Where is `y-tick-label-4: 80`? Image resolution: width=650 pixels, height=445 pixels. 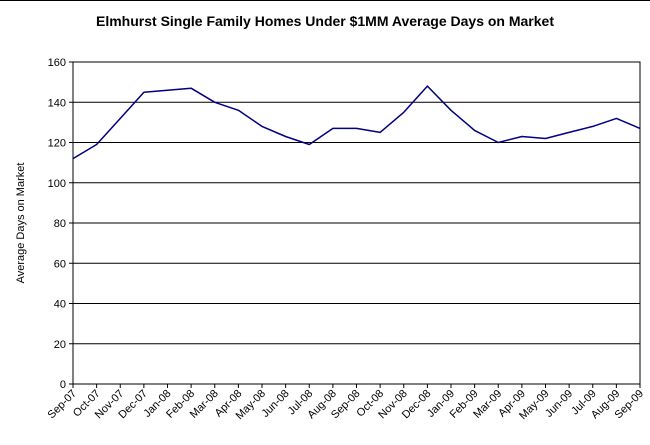 y-tick-label-4: 80 is located at coordinates (60, 224).